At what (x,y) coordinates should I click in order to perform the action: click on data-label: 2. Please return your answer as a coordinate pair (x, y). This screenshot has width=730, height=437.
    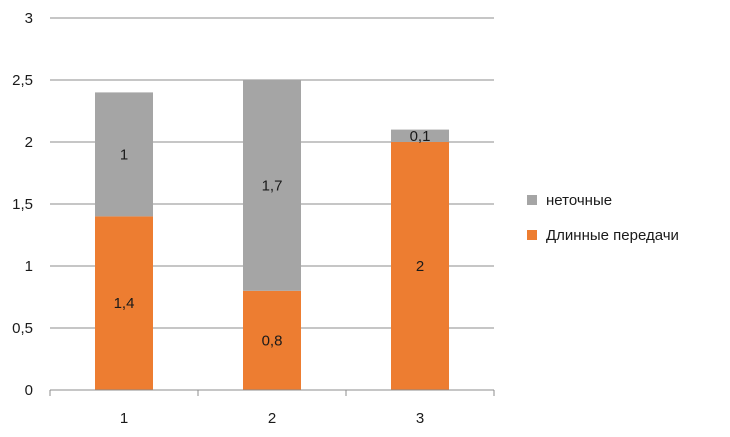
    Looking at the image, I should click on (420, 266).